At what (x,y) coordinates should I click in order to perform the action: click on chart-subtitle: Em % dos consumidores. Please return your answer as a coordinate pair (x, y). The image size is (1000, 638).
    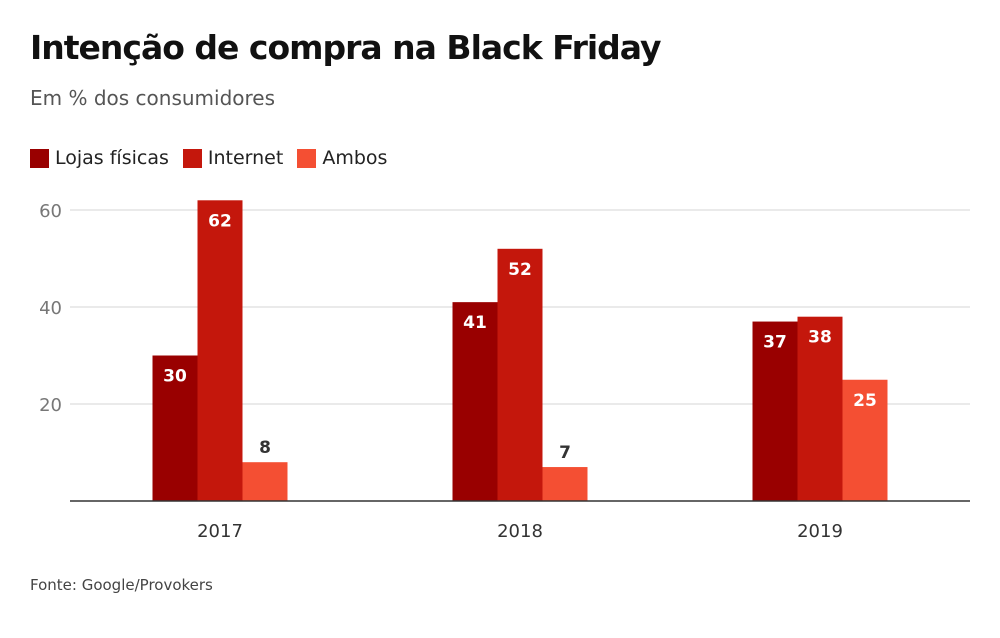
    Looking at the image, I should click on (153, 98).